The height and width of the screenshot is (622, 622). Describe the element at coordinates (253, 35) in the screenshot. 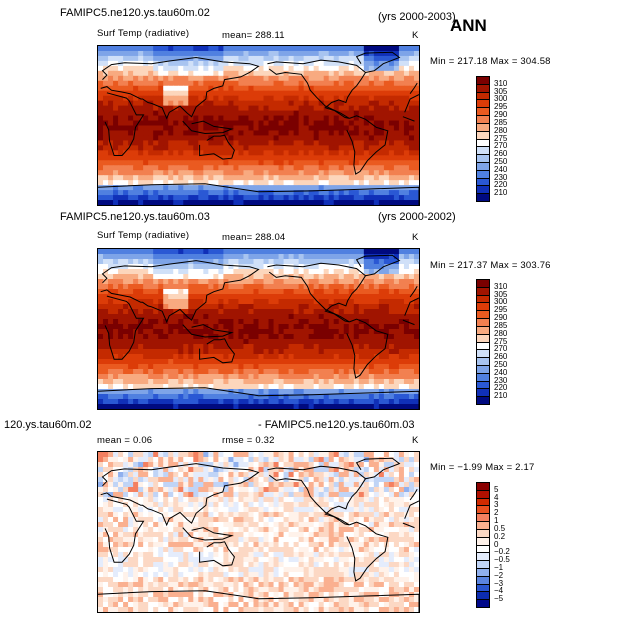

I see `panel1-mean: mean= 288.11` at that location.